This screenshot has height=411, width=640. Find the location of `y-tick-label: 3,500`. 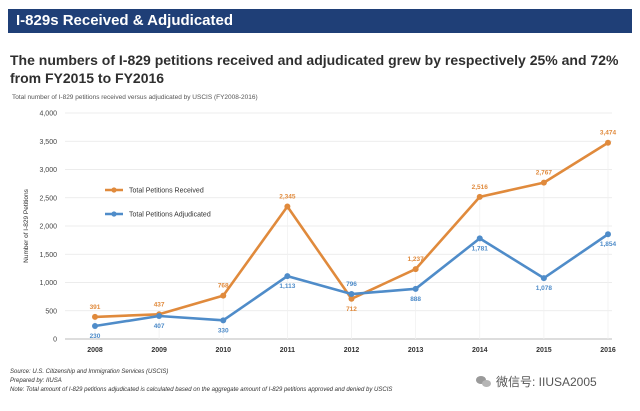

y-tick-label: 3,500 is located at coordinates (48, 142).